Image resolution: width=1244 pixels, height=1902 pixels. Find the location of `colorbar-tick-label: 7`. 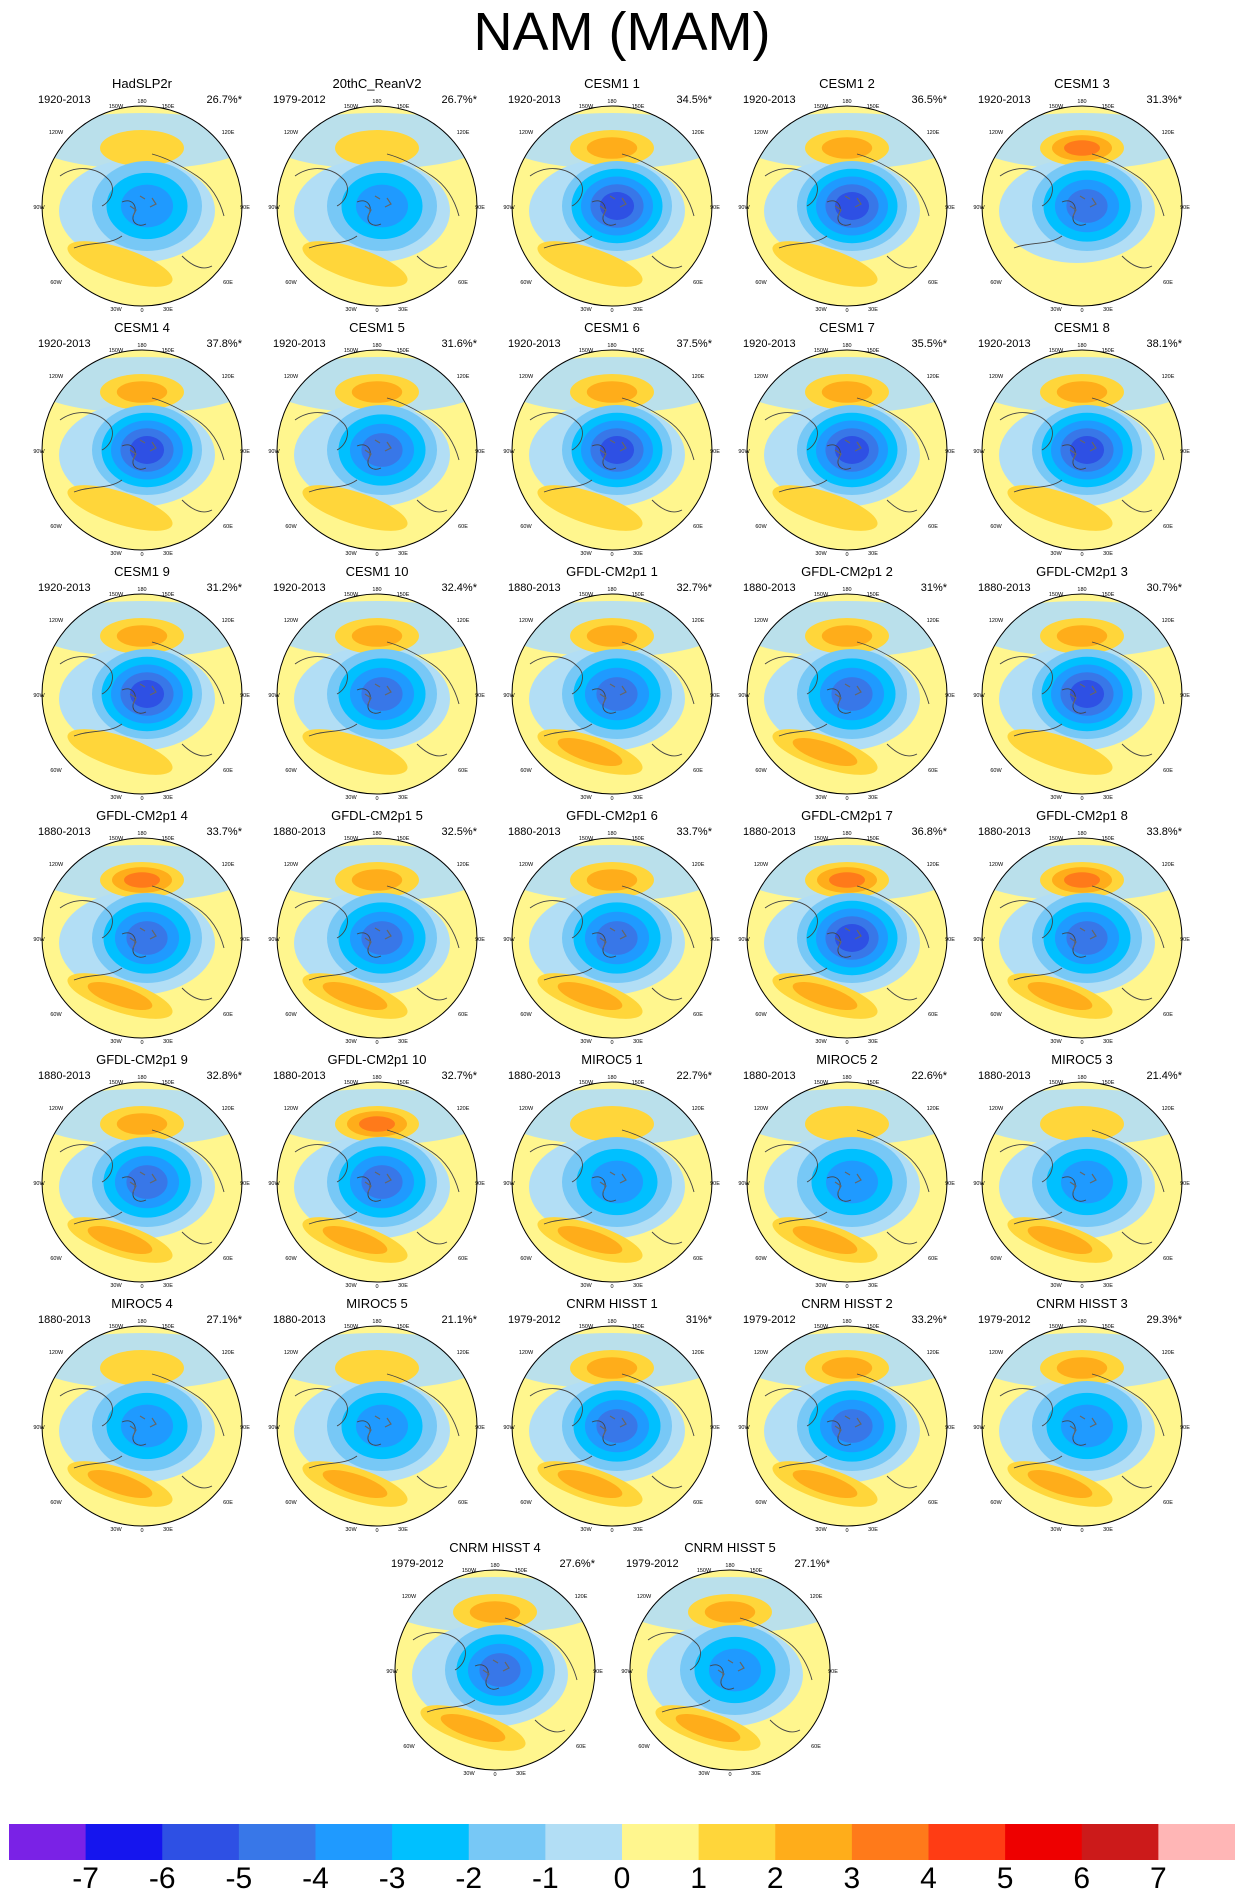

colorbar-tick-label: 7 is located at coordinates (1158, 1878).